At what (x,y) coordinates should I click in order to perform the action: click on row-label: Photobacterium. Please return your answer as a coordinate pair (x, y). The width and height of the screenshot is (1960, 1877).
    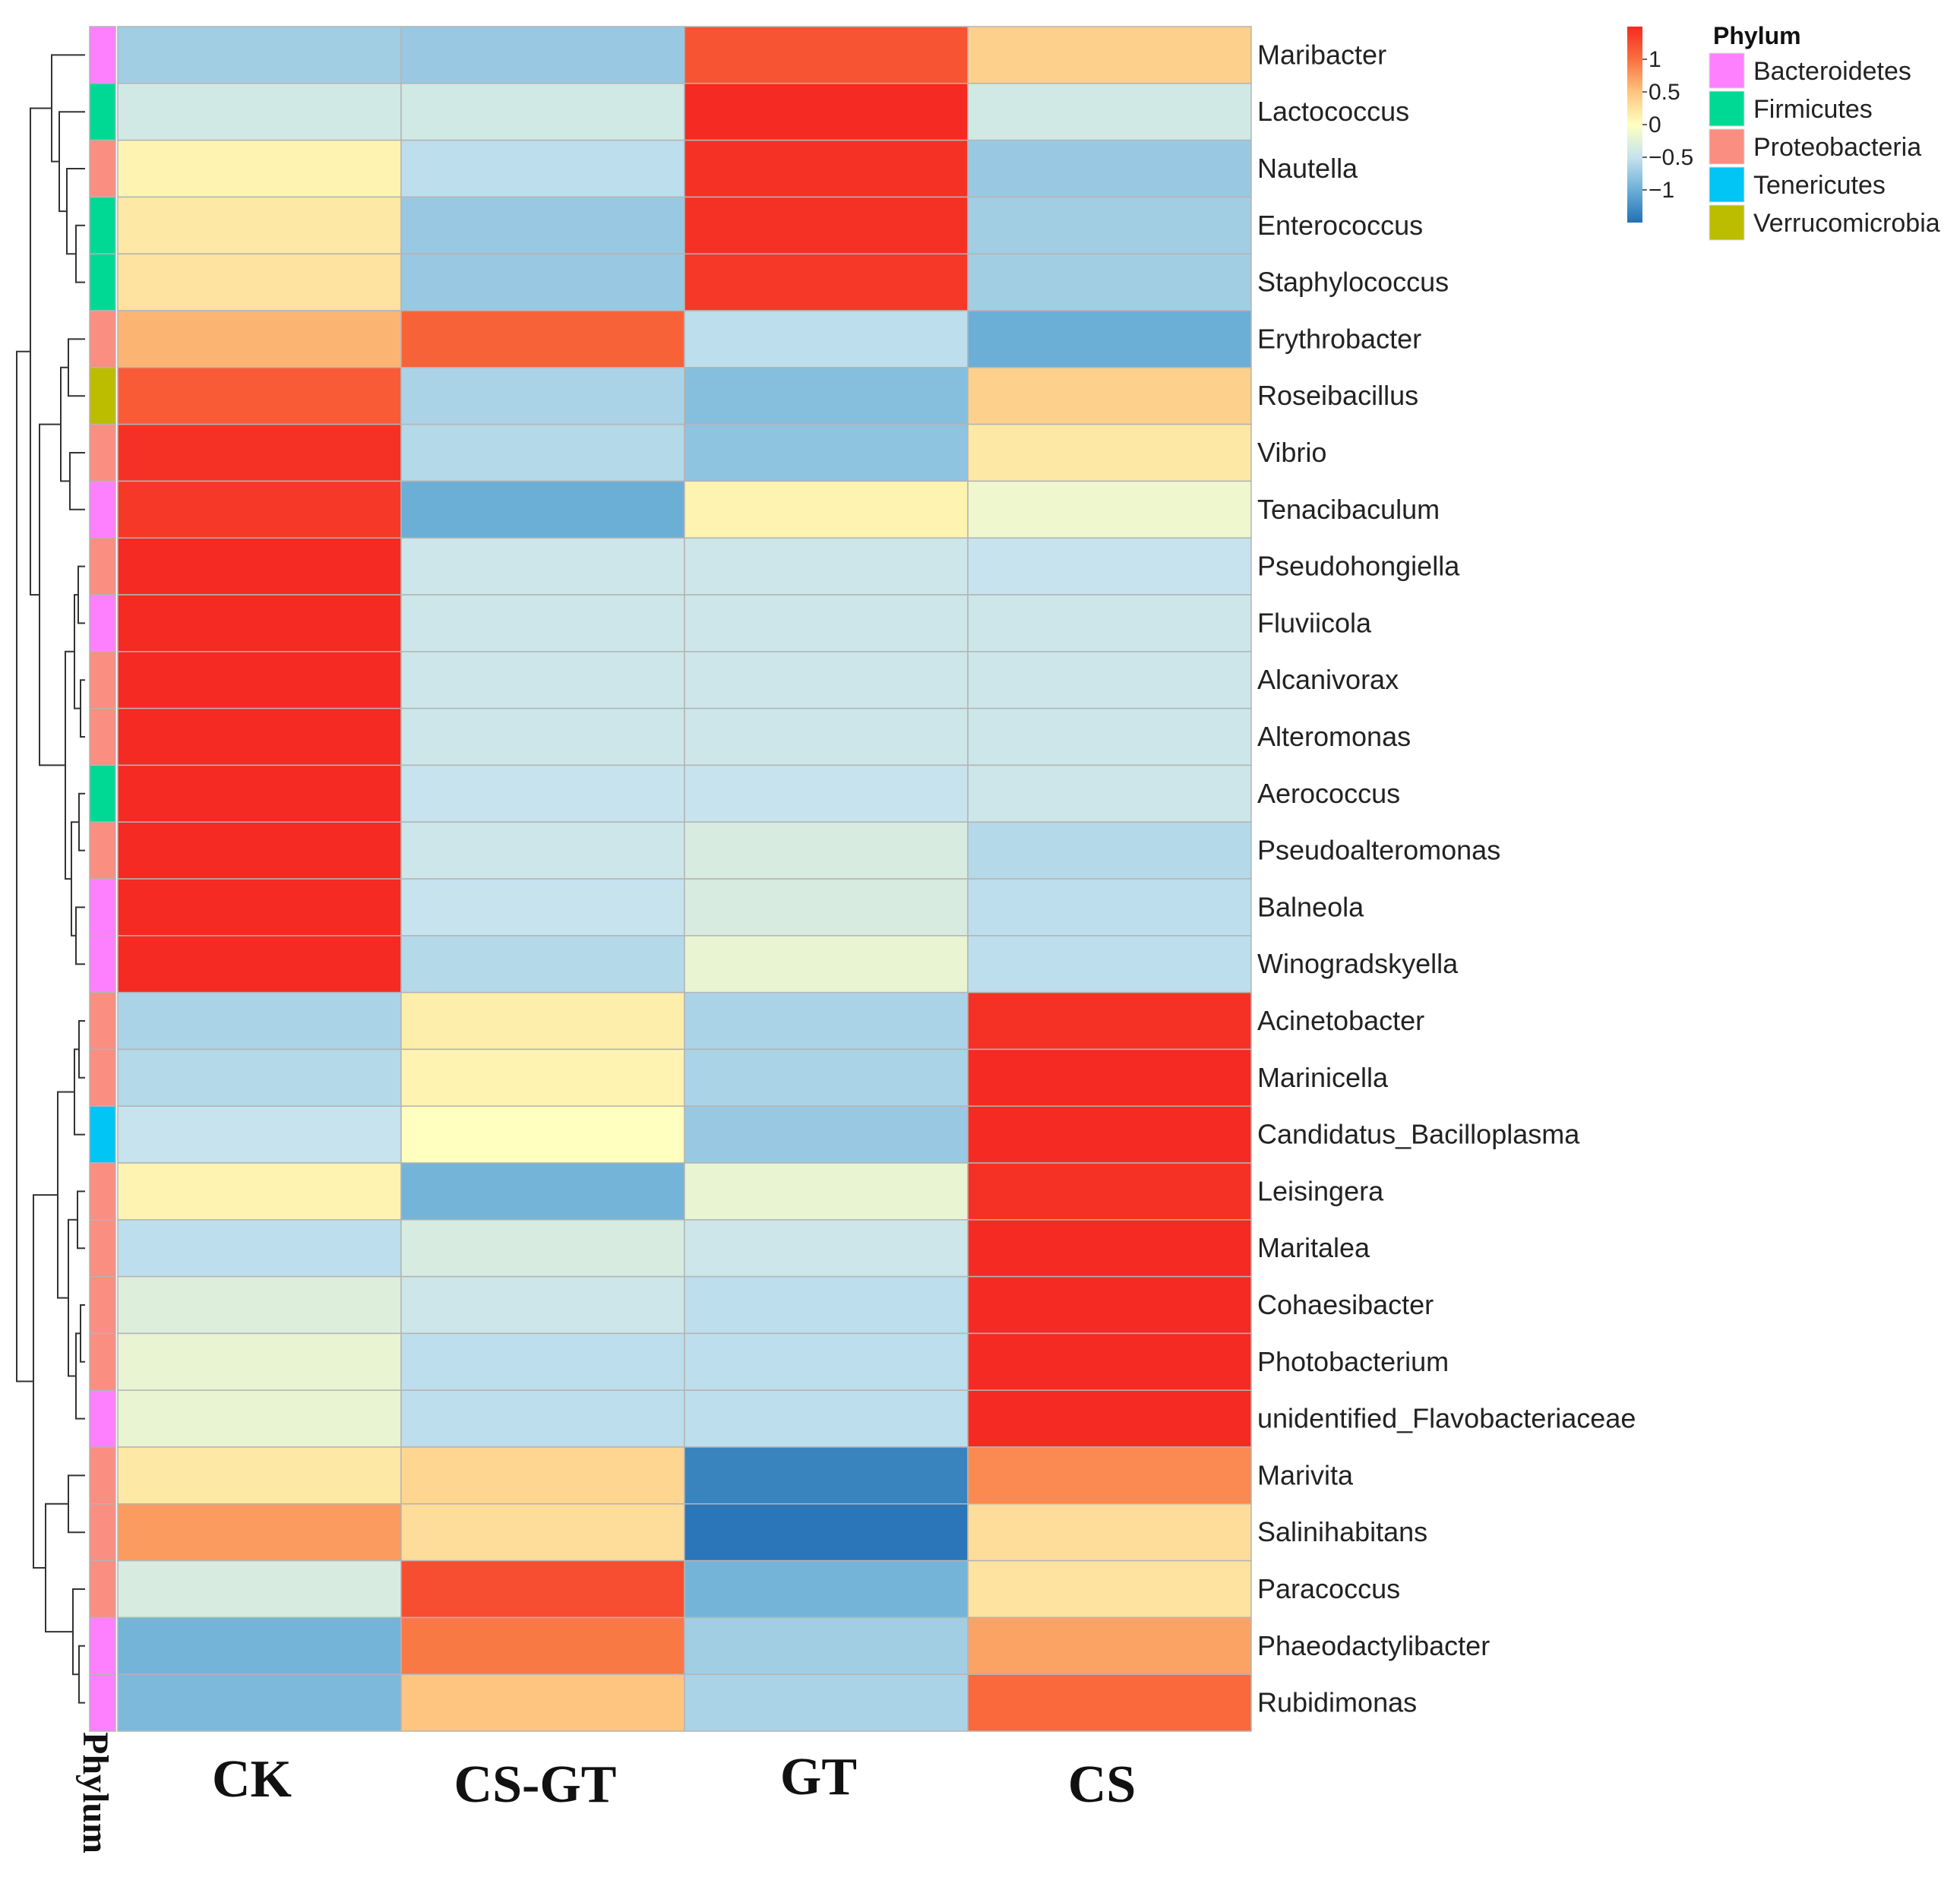
    Looking at the image, I should click on (1353, 1361).